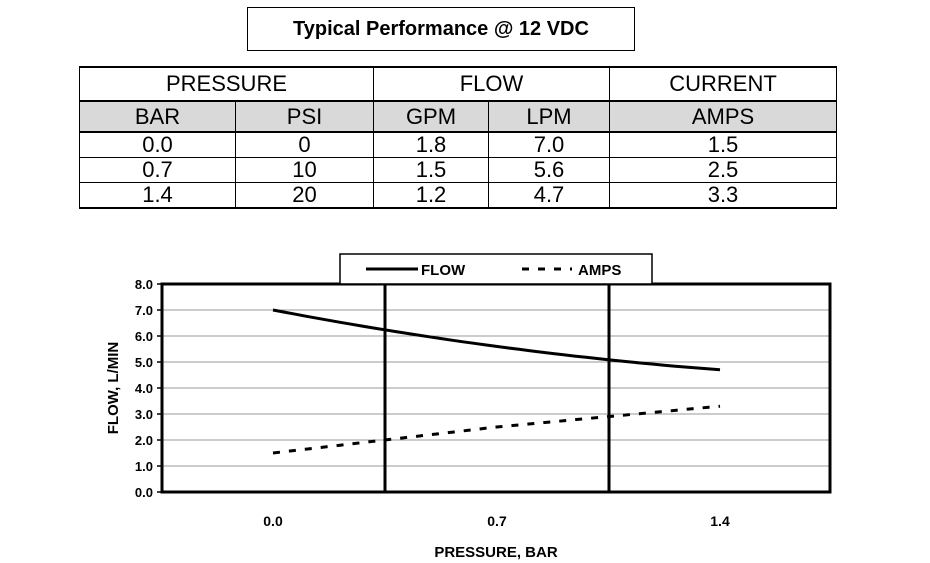 The height and width of the screenshot is (563, 930). What do you see at coordinates (496, 340) in the screenshot?
I see `series-flow-line` at bounding box center [496, 340].